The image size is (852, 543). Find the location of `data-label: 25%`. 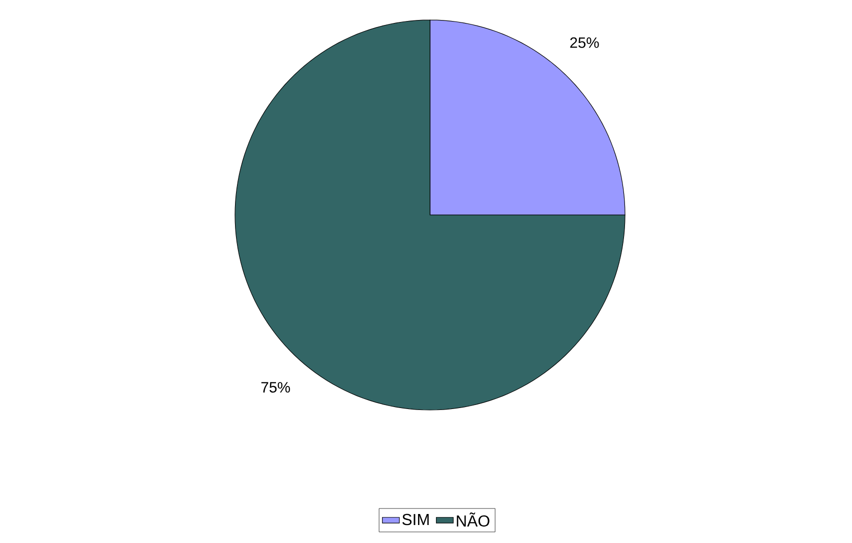

data-label: 25% is located at coordinates (584, 42).